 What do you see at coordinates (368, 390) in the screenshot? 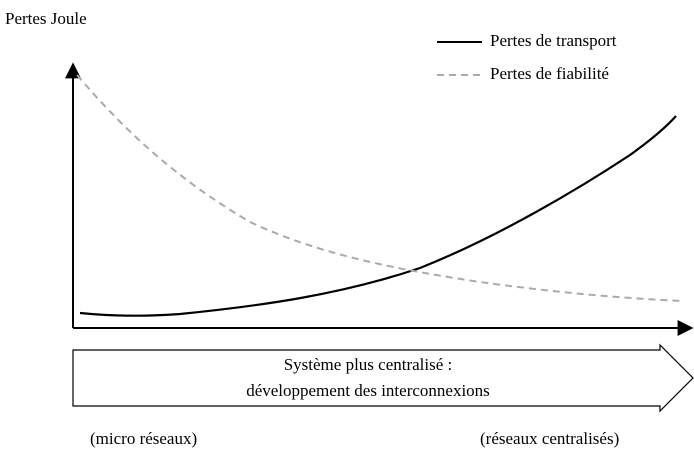
I see `arrow-text: développement des interconnexions` at bounding box center [368, 390].